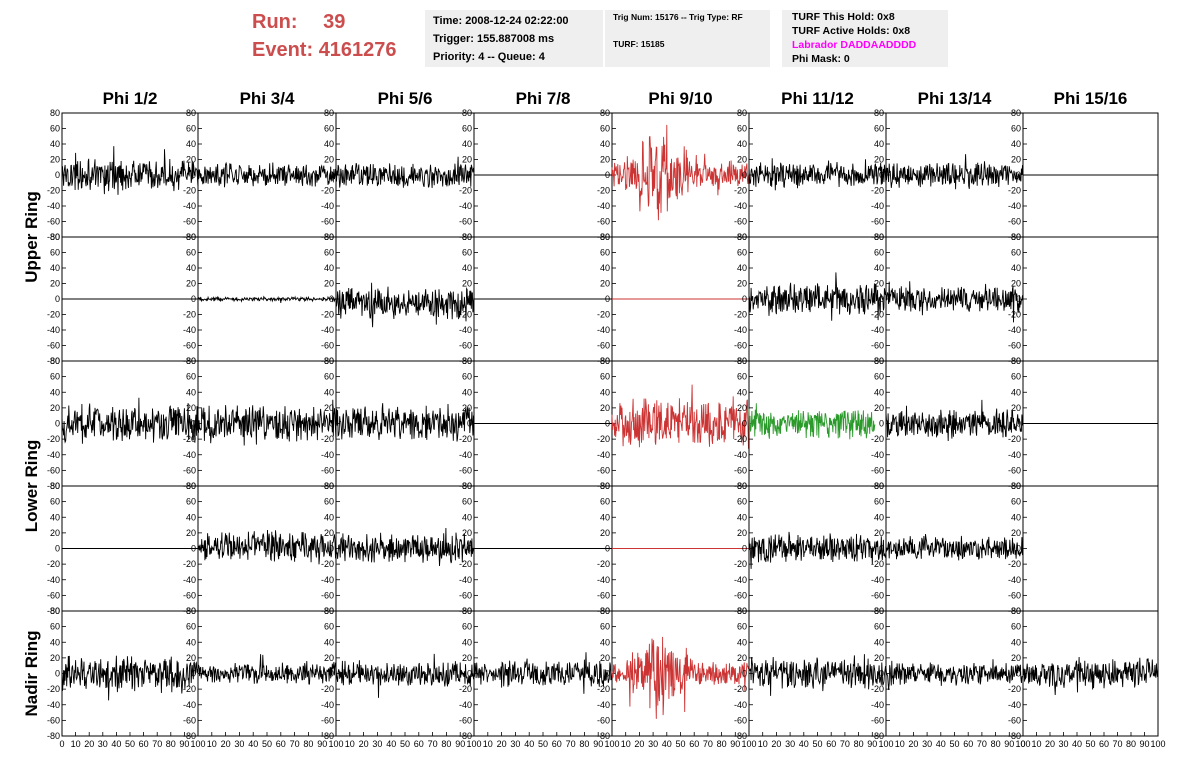  What do you see at coordinates (295, 744) in the screenshot?
I see `x-tick-label: 70` at bounding box center [295, 744].